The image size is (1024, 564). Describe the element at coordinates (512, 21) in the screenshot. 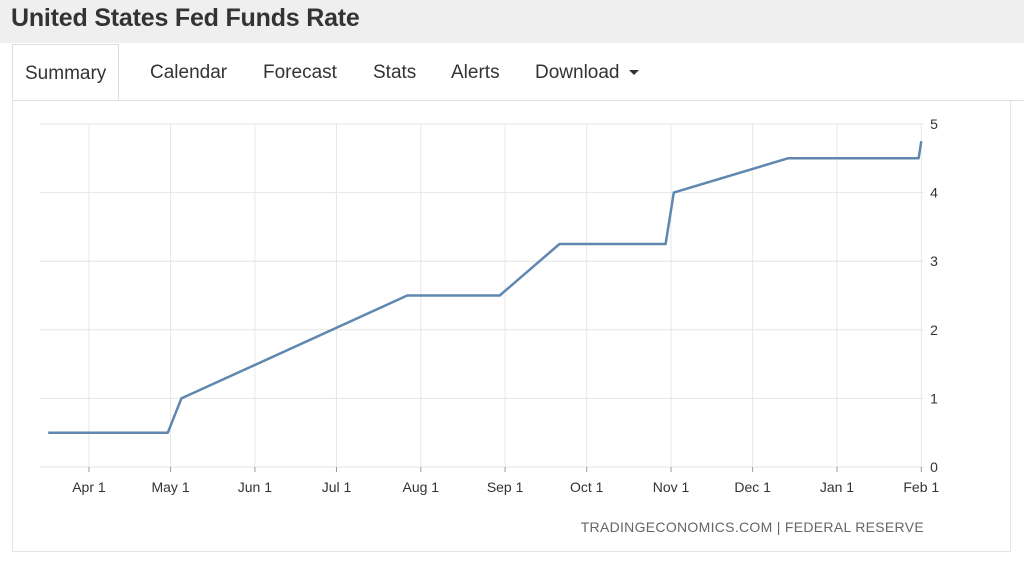

I see `title-bar: United States Fed Funds Rate` at that location.